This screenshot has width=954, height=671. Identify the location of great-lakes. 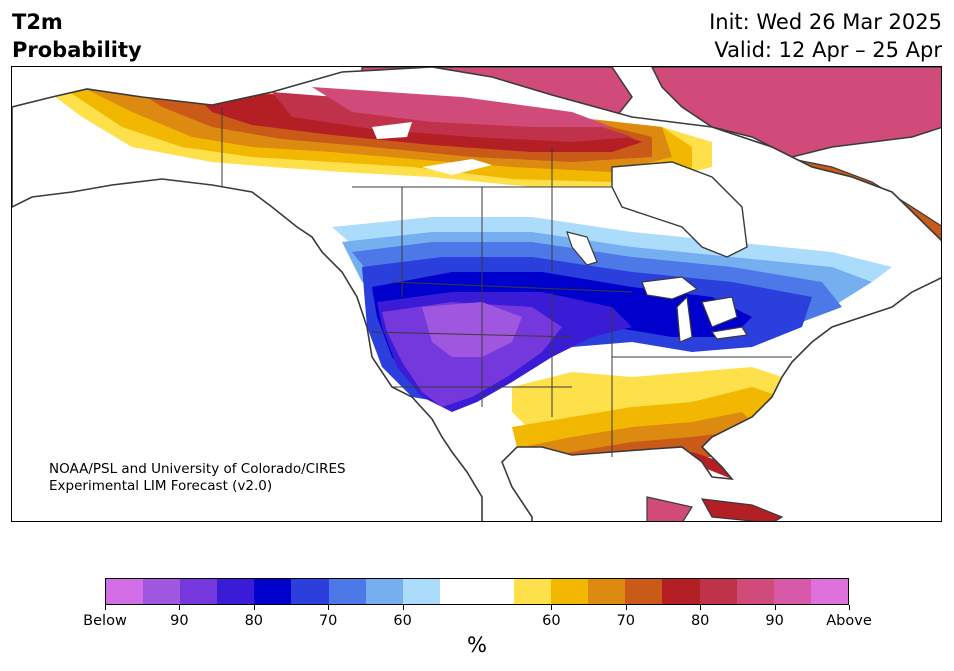
(657, 287).